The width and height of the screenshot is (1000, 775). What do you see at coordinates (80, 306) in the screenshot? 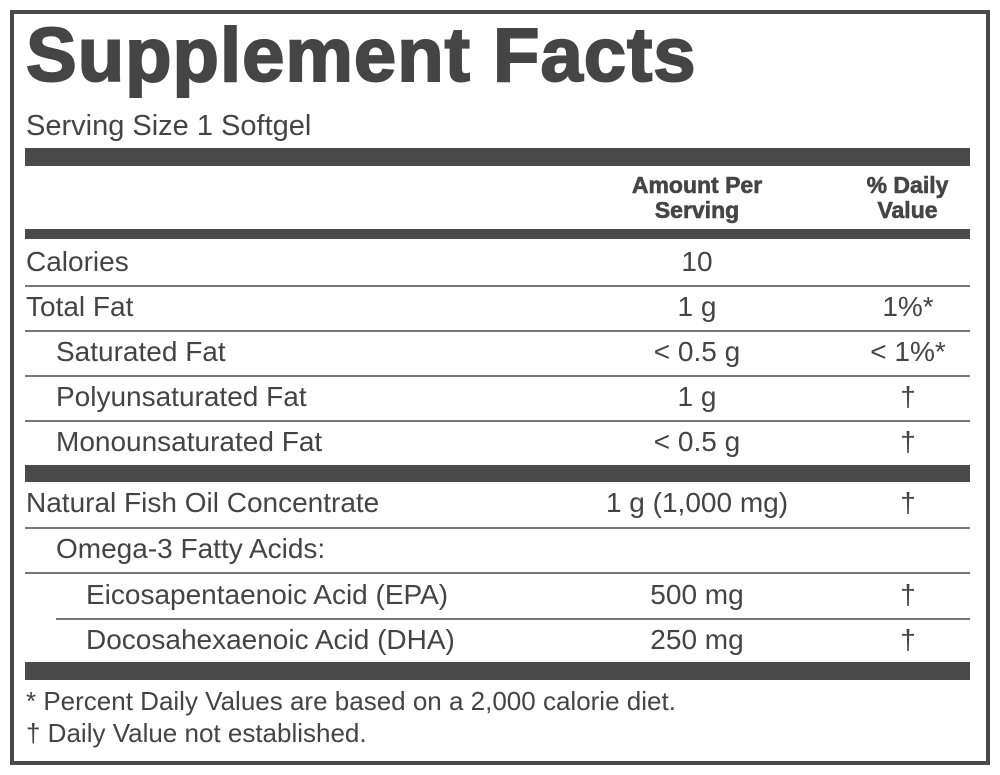
I see `row-label: Total Fat` at bounding box center [80, 306].